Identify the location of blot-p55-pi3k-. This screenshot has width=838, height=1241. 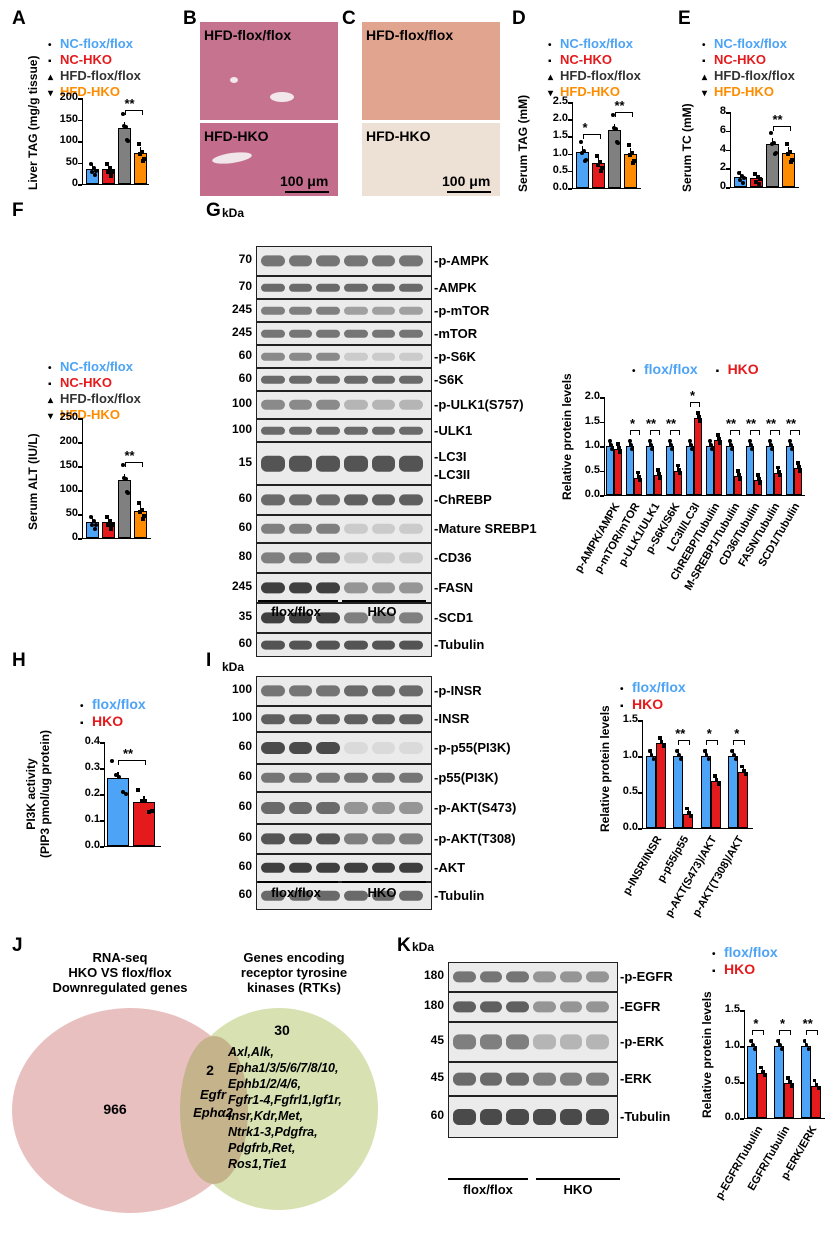
(344, 778).